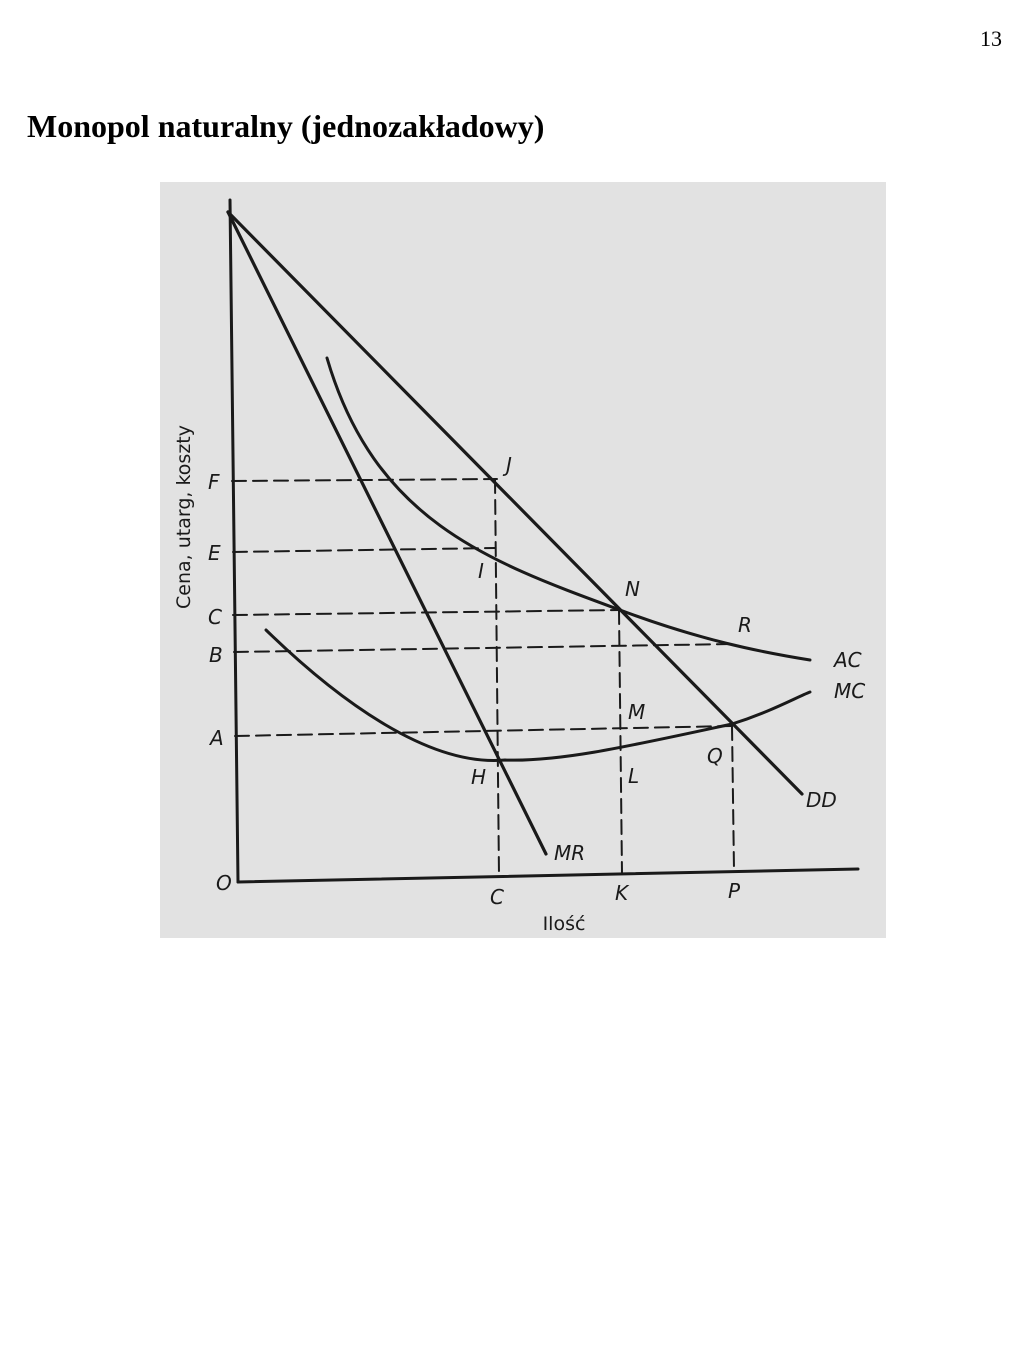  Describe the element at coordinates (507, 465) in the screenshot. I see `point-label-j: J` at that location.